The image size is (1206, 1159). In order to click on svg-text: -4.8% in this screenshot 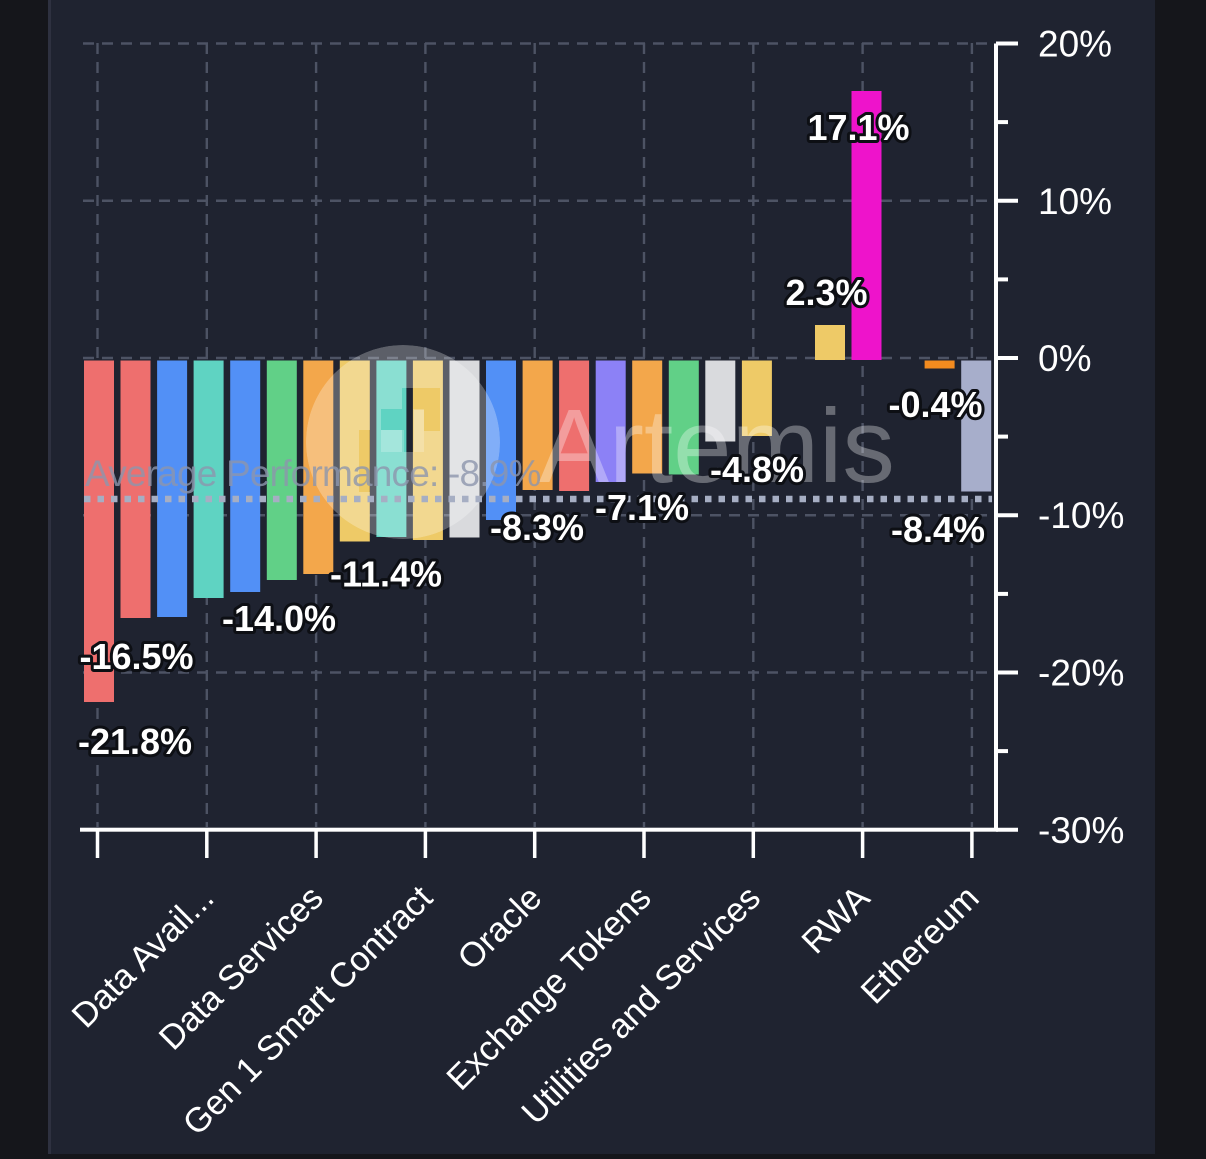, I will do `click(757, 469)`.